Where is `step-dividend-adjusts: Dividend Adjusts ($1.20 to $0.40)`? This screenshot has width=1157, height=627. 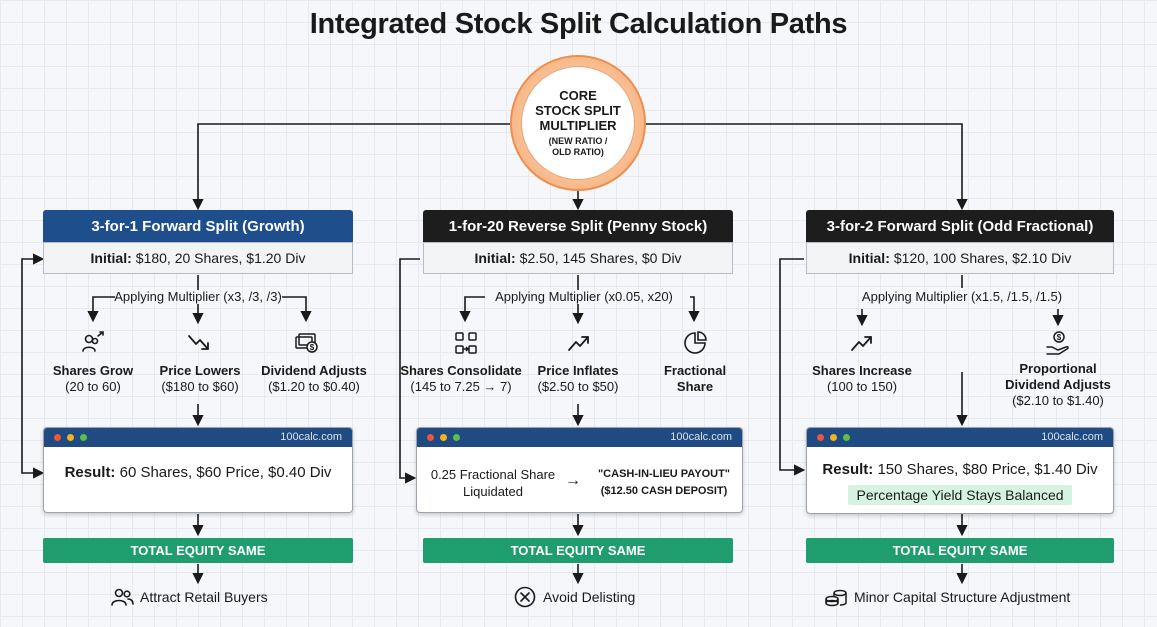 step-dividend-adjusts: Dividend Adjusts ($1.20 to $0.40) is located at coordinates (314, 379).